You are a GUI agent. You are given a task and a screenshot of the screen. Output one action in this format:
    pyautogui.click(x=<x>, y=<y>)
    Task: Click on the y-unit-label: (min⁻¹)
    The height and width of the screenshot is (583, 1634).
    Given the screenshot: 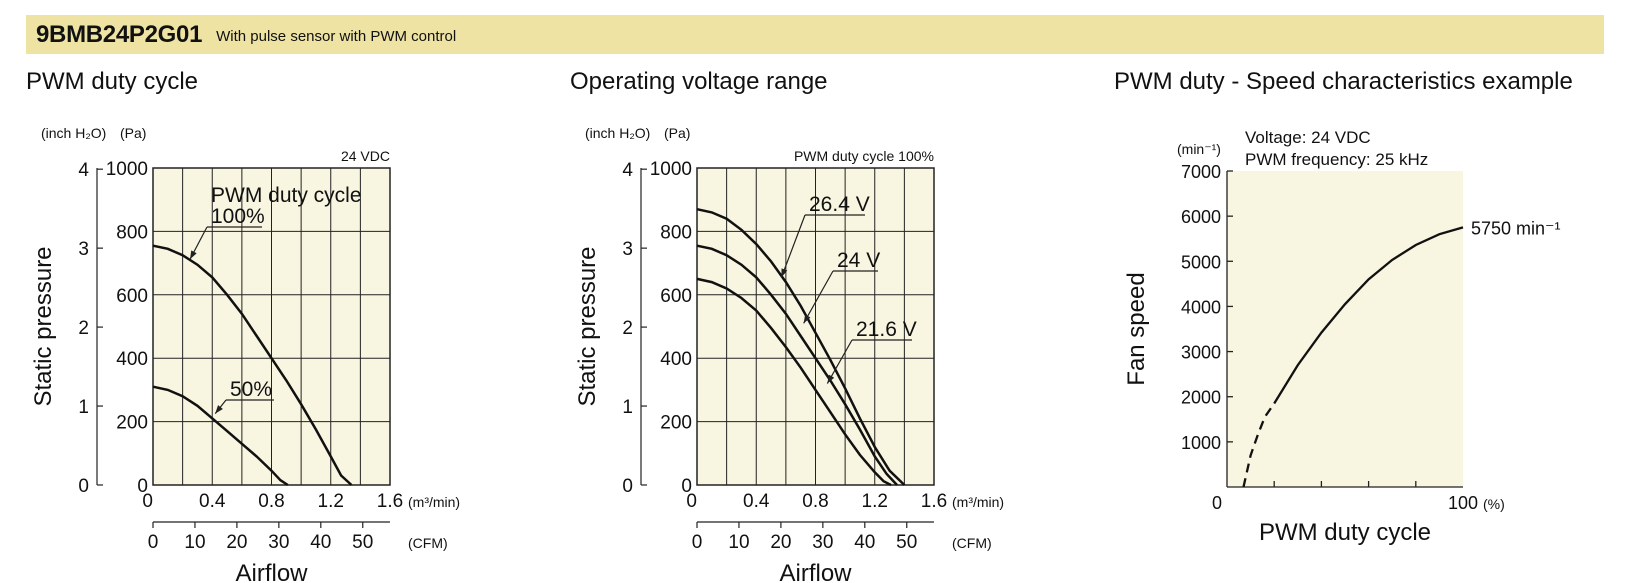 What is the action you would take?
    pyautogui.click(x=1199, y=149)
    